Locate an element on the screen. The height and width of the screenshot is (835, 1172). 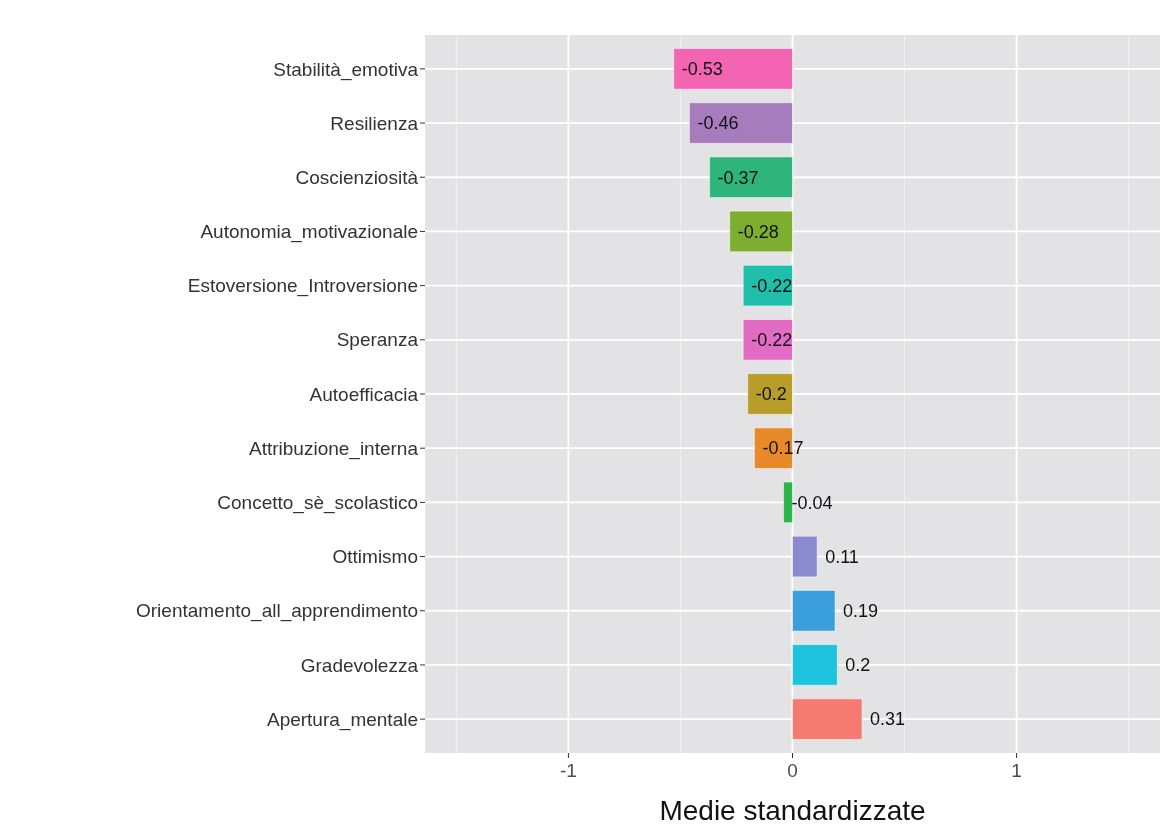
data-label: -0.04 is located at coordinates (812, 502).